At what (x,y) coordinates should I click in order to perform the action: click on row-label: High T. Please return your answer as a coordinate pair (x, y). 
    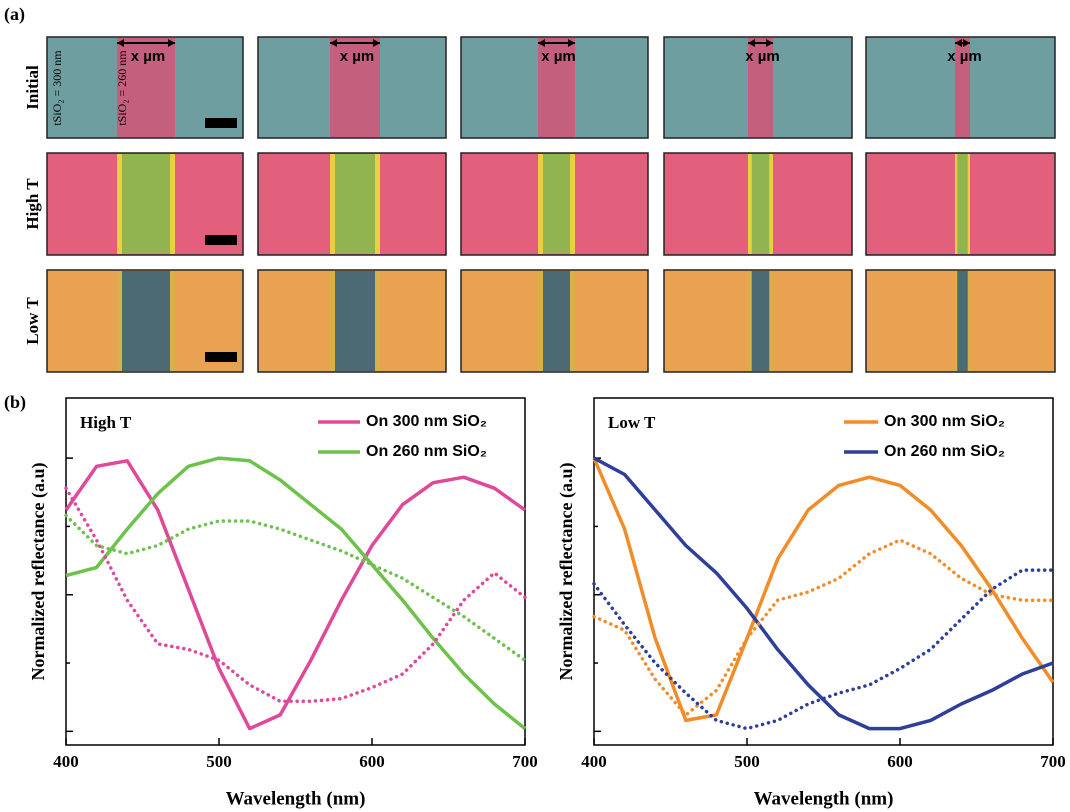
    Looking at the image, I should click on (32, 204).